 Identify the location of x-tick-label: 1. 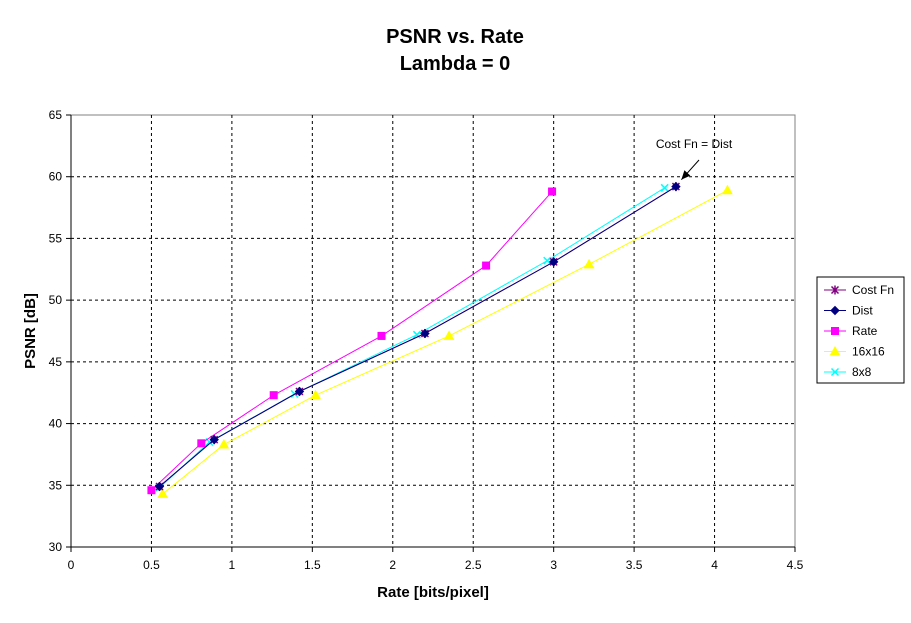
(232, 565).